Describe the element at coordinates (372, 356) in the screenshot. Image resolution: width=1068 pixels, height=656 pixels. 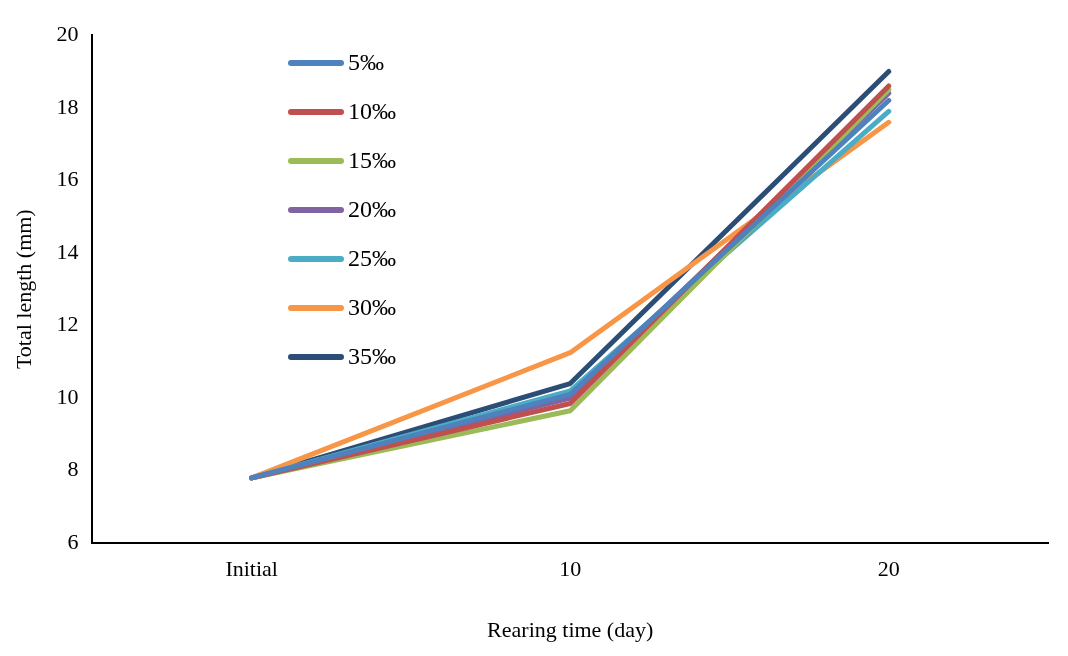
I see `legend-label: 35‰` at that location.